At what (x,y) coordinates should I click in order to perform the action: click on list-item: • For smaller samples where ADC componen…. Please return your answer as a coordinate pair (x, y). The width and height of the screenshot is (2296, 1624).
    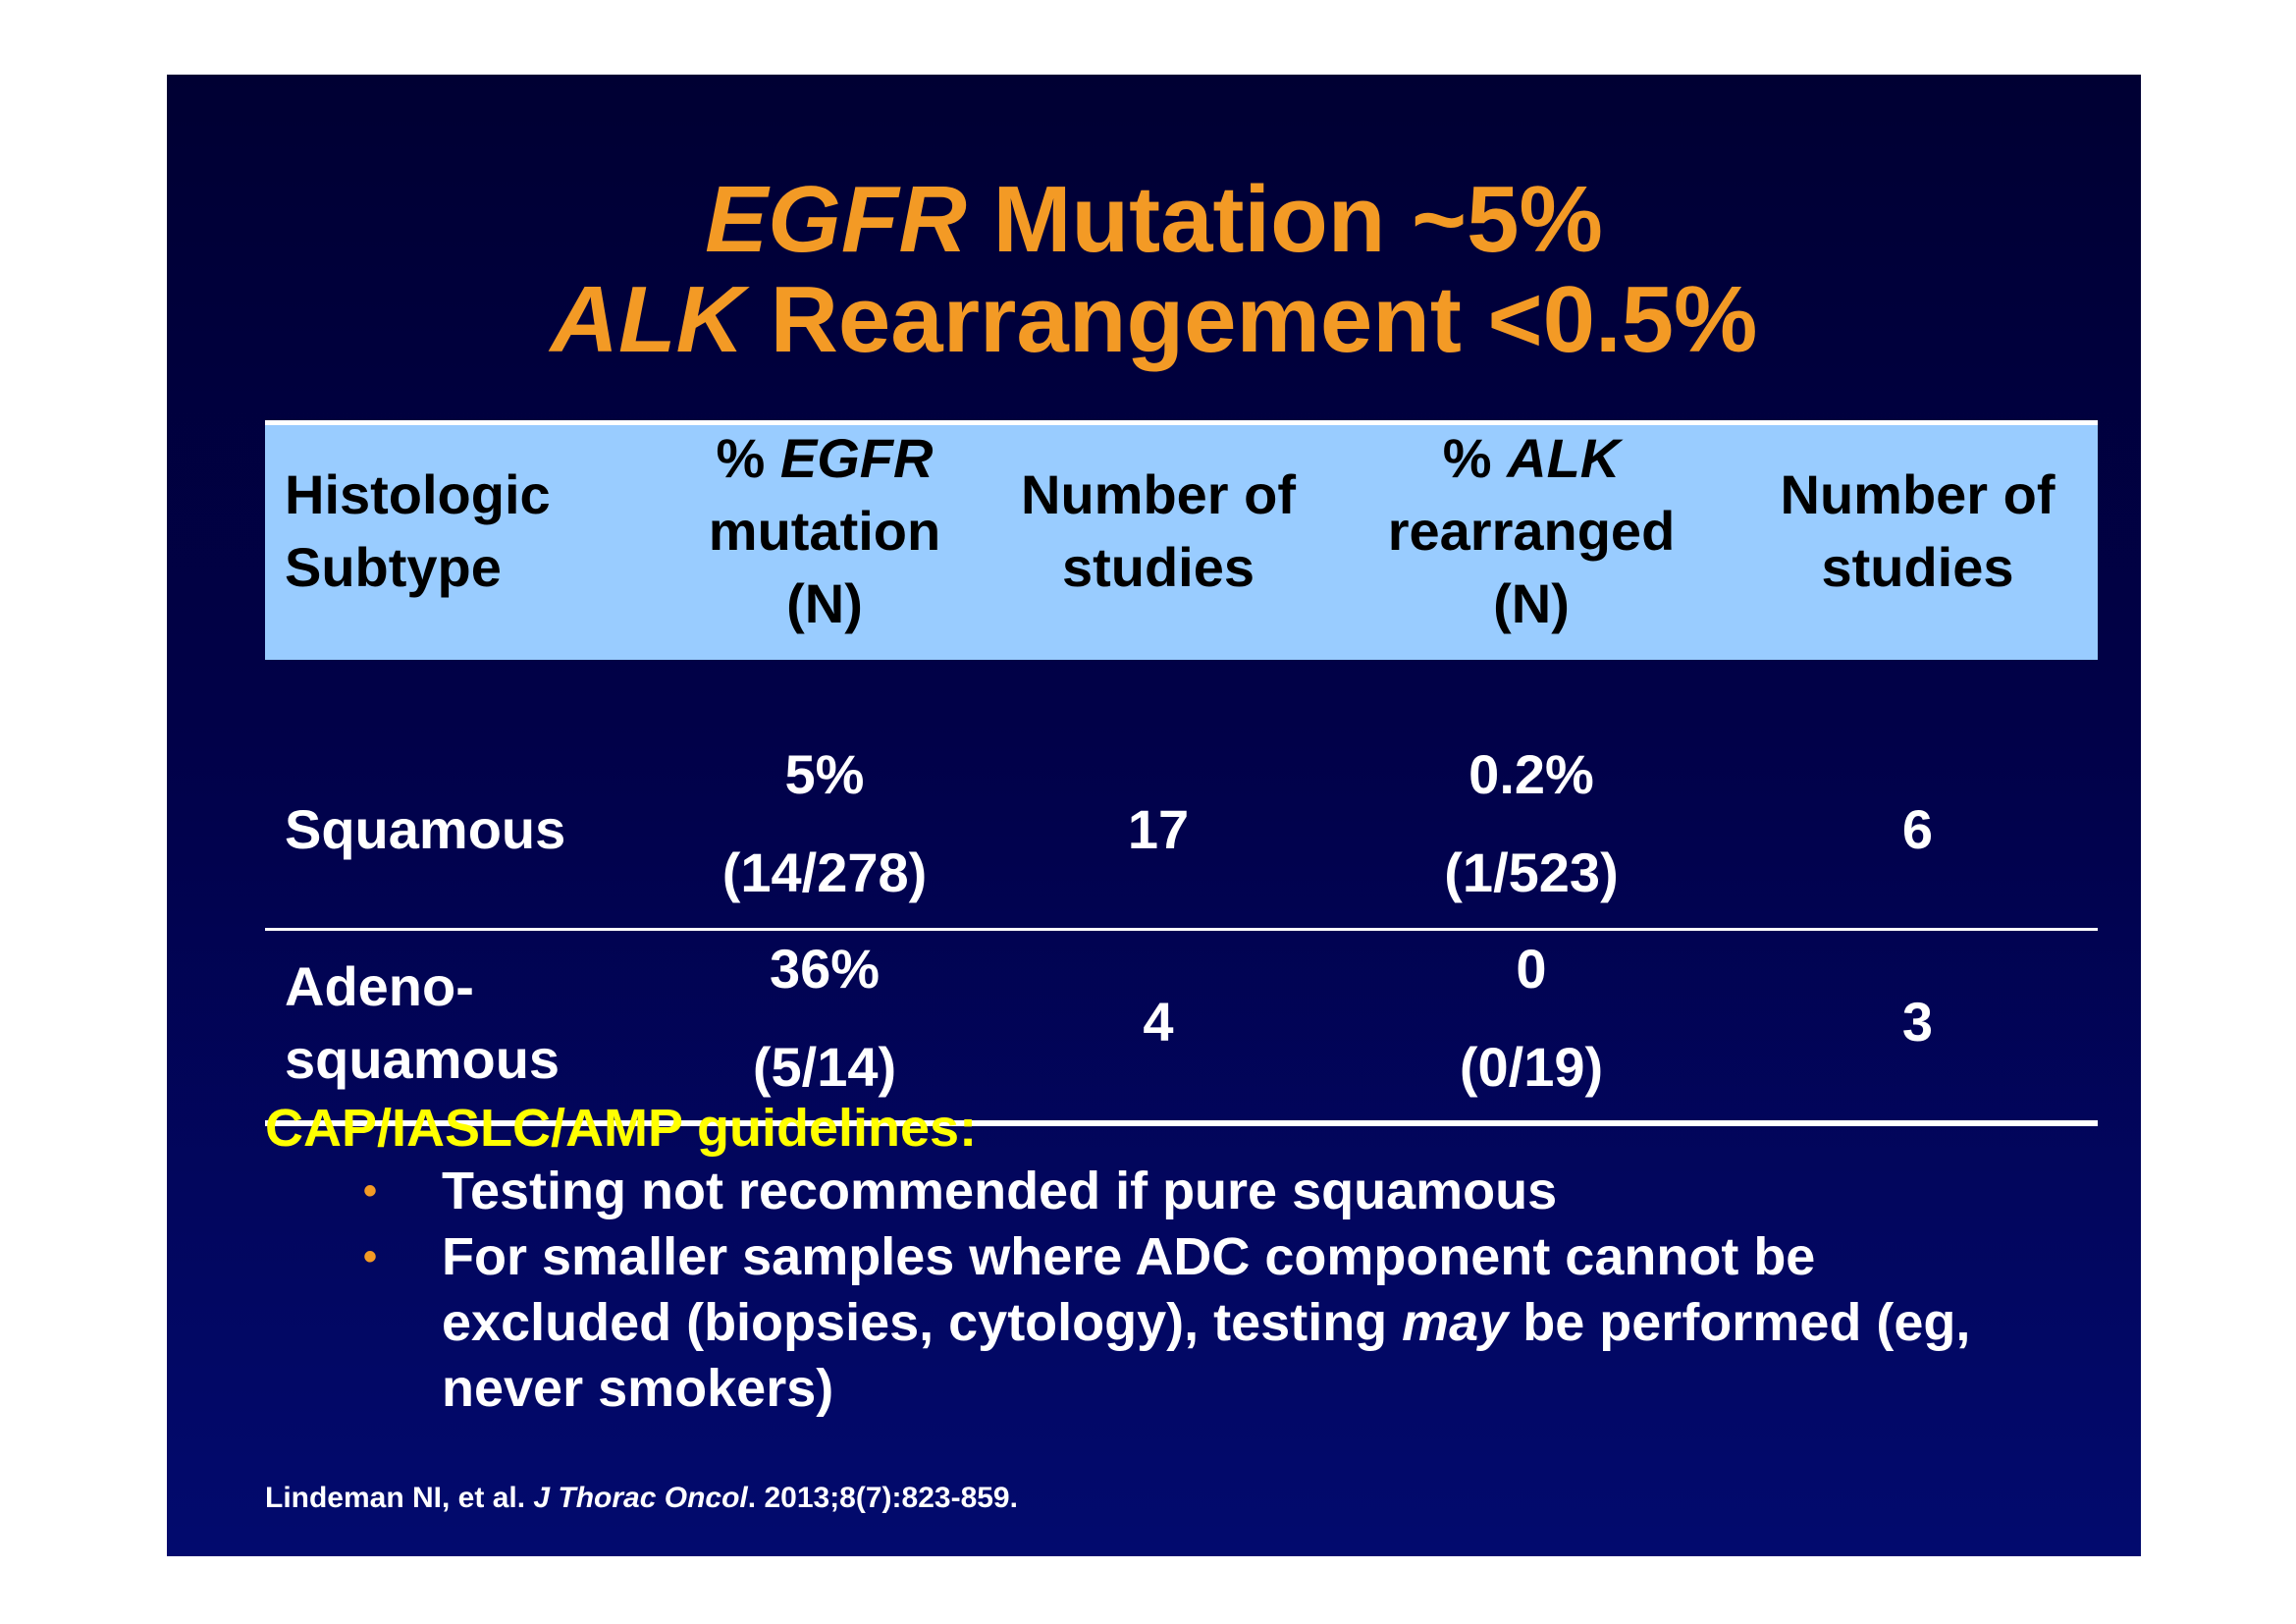
    Looking at the image, I should click on (1207, 1323).